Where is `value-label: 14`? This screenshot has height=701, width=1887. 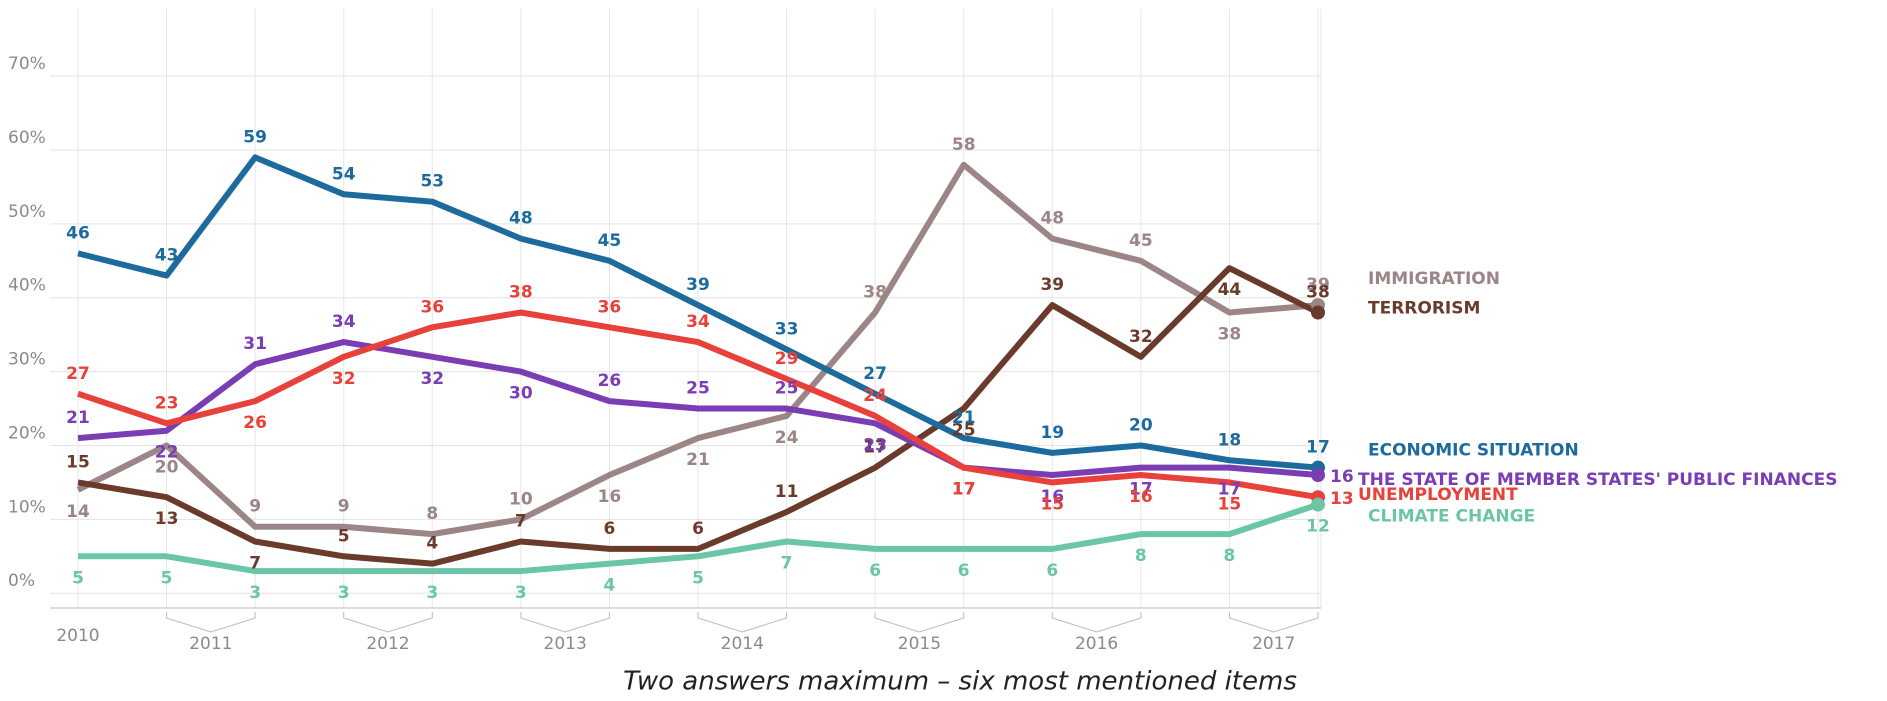 value-label: 14 is located at coordinates (78, 512).